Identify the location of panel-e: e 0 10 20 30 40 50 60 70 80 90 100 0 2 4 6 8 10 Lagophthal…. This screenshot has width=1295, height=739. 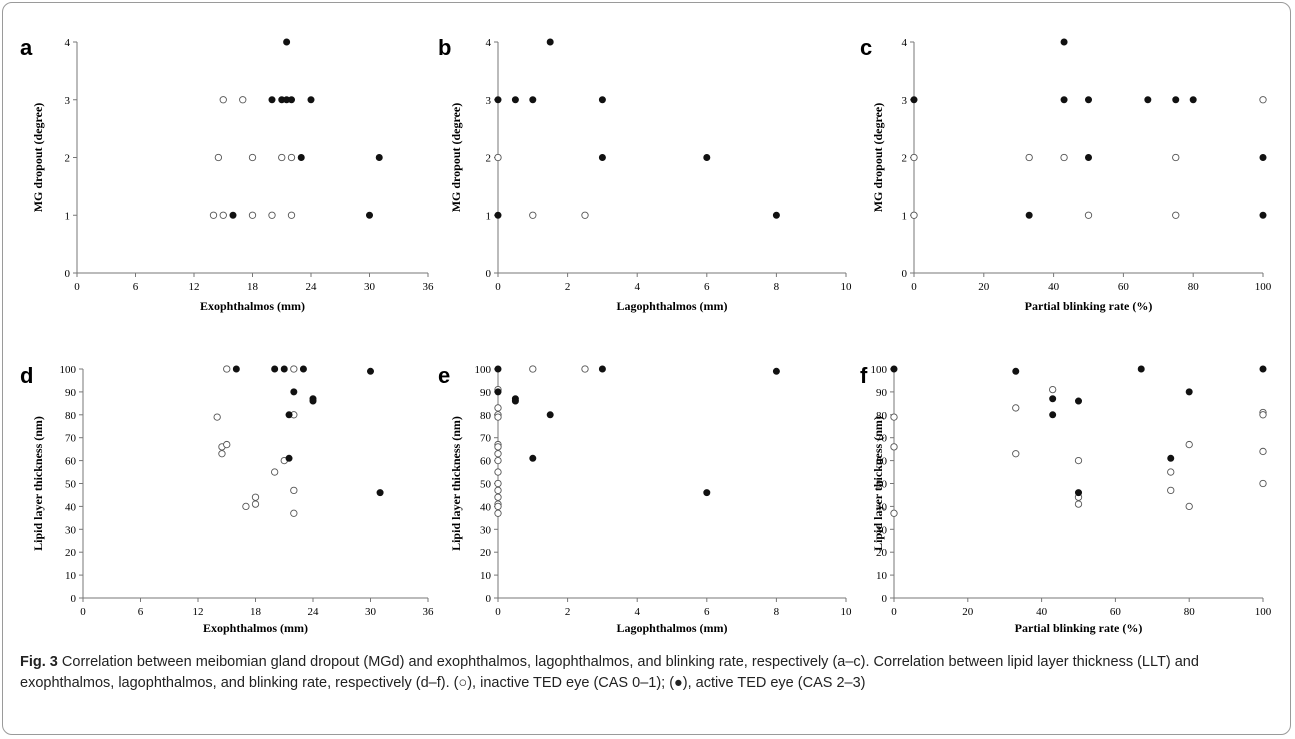
(645, 499).